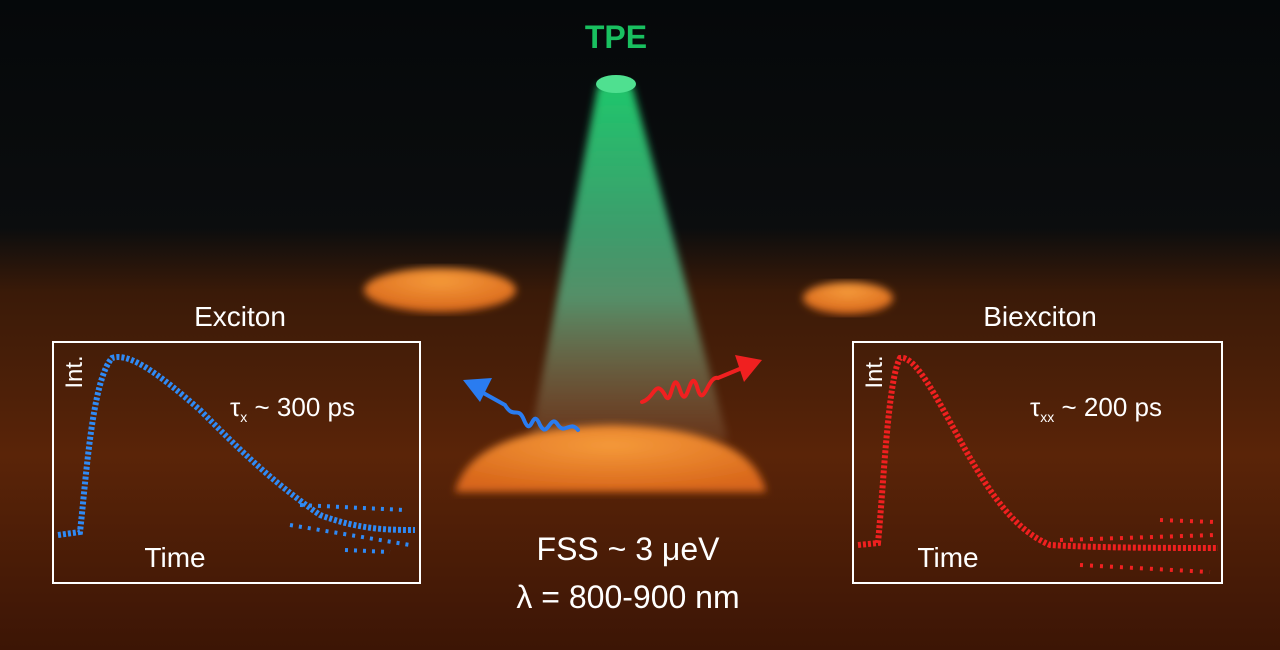  I want to click on quantum-dot, so click(610, 458).